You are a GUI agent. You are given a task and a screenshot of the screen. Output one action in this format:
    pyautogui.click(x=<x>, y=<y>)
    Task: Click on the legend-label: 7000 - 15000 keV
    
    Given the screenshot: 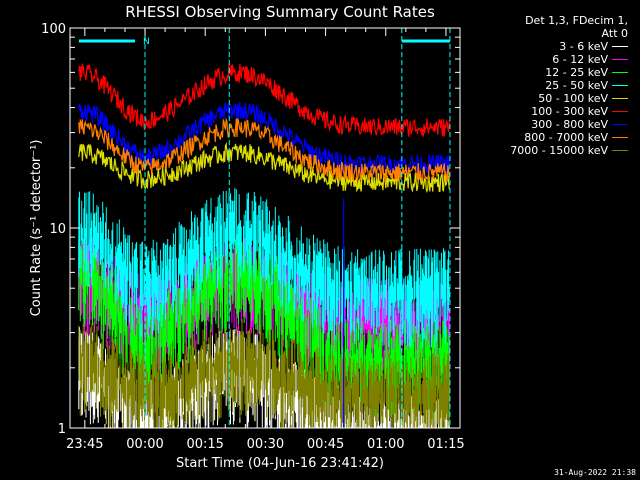 What is the action you would take?
    pyautogui.click(x=559, y=150)
    